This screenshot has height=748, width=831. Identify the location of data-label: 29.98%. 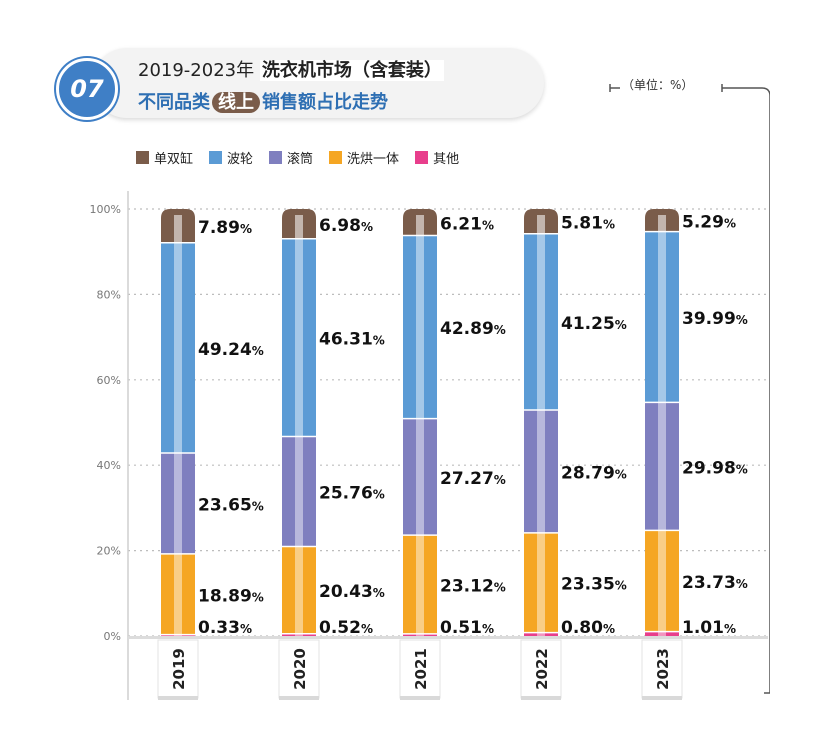
(715, 468).